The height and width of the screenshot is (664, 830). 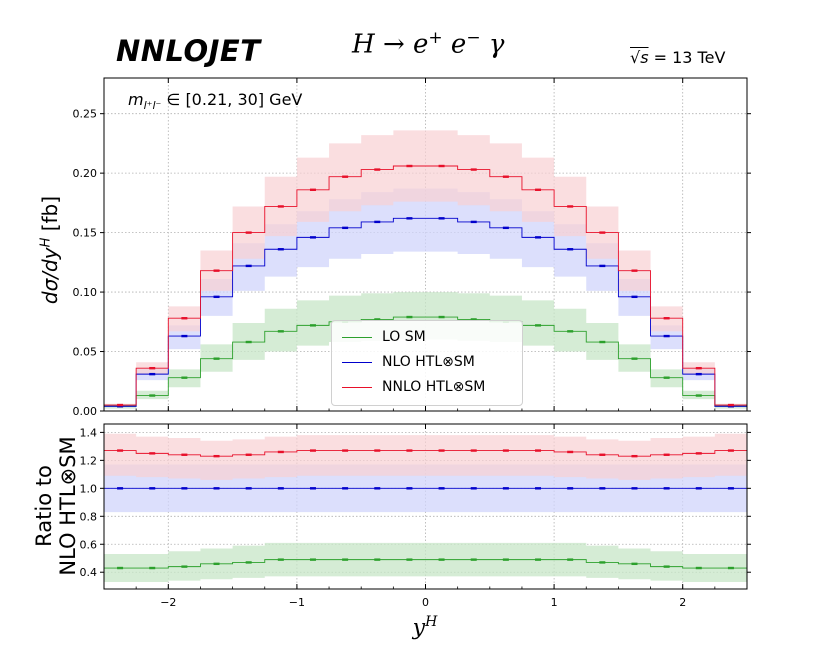 What do you see at coordinates (425, 350) in the screenshot?
I see `main-band-lo` at bounding box center [425, 350].